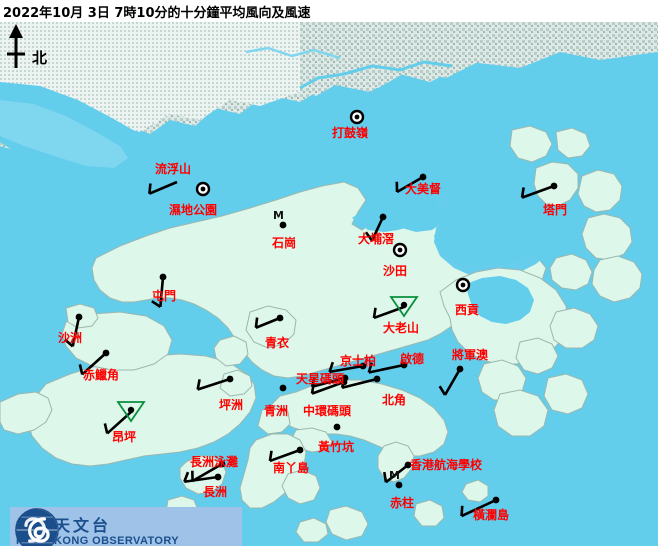 The image size is (658, 546). What do you see at coordinates (157, 13) in the screenshot?
I see `page-title: 2022年10月 3日 7時10分的十分鐘平均風向及風速` at bounding box center [157, 13].